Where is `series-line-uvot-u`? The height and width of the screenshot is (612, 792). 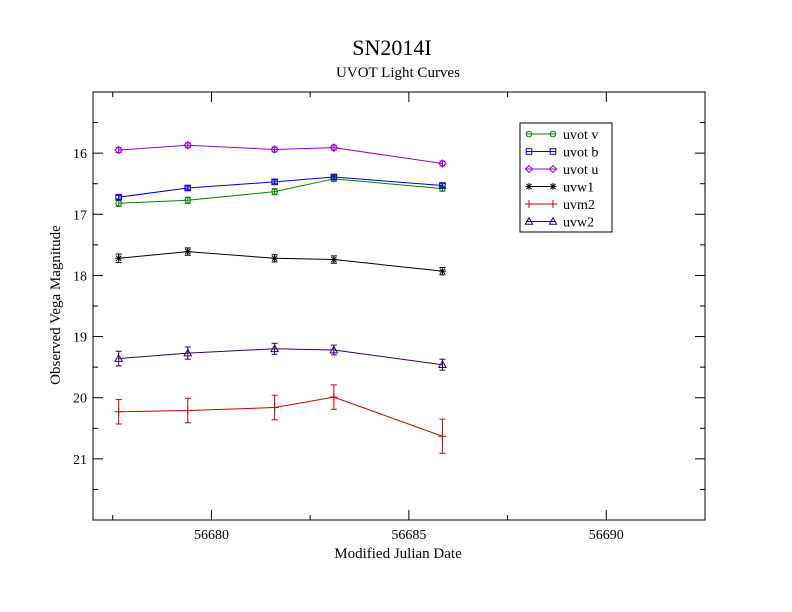 series-line-uvot-u is located at coordinates (280, 154).